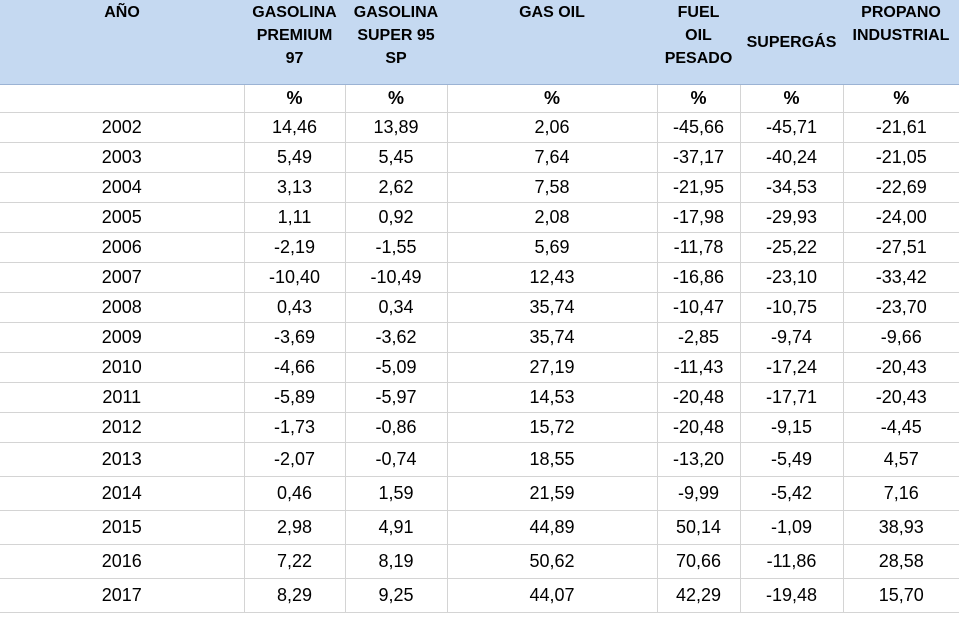 The image size is (959, 619). What do you see at coordinates (396, 35) in the screenshot?
I see `header-line: SUPER 95` at bounding box center [396, 35].